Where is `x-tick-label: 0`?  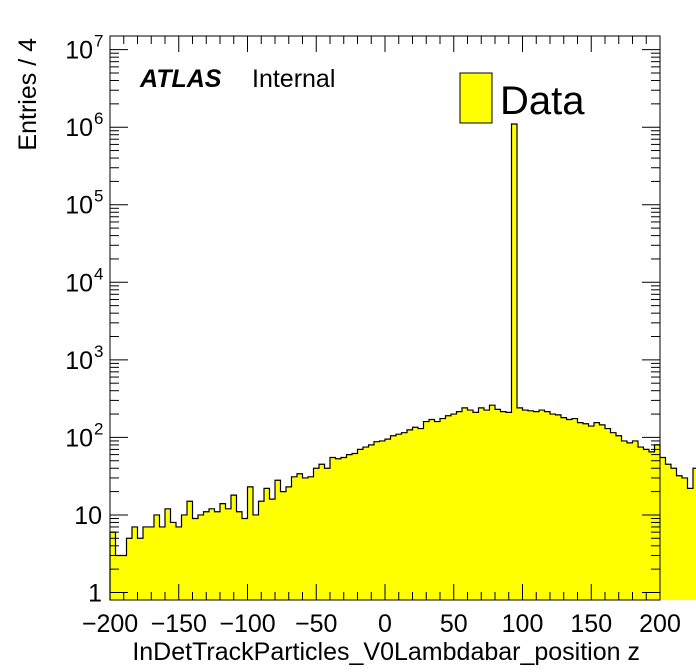 x-tick-label: 0 is located at coordinates (385, 624).